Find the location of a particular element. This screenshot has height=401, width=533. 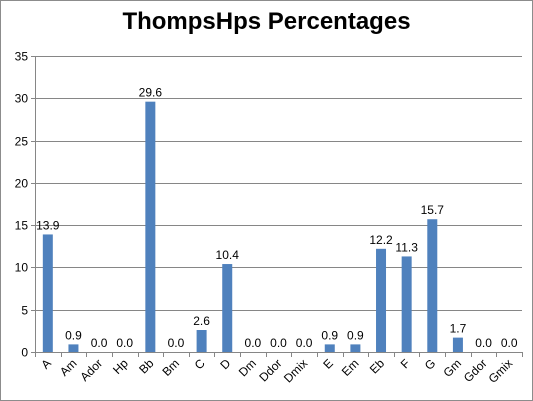

data-label-gdor: 0.0 is located at coordinates (483, 343).